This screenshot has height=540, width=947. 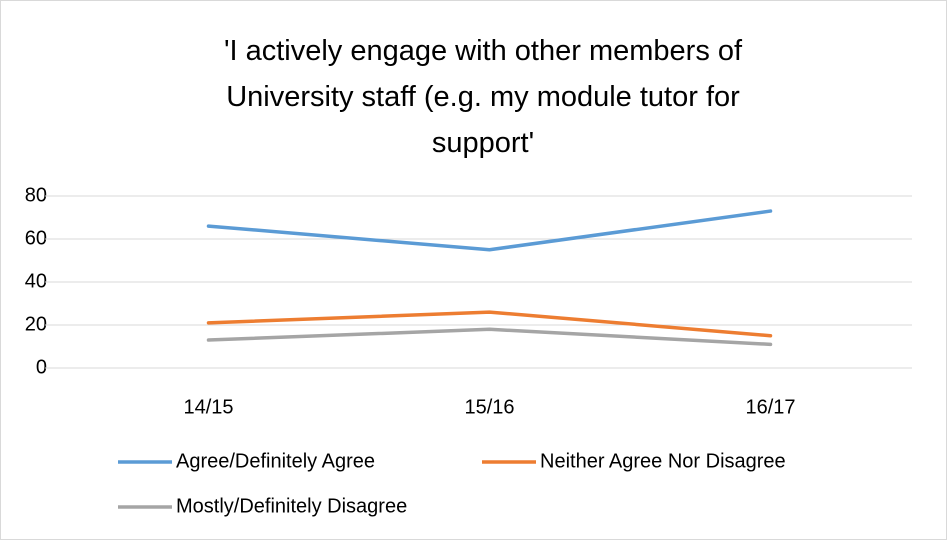 What do you see at coordinates (36, 324) in the screenshot?
I see `y-tick-label: 20` at bounding box center [36, 324].